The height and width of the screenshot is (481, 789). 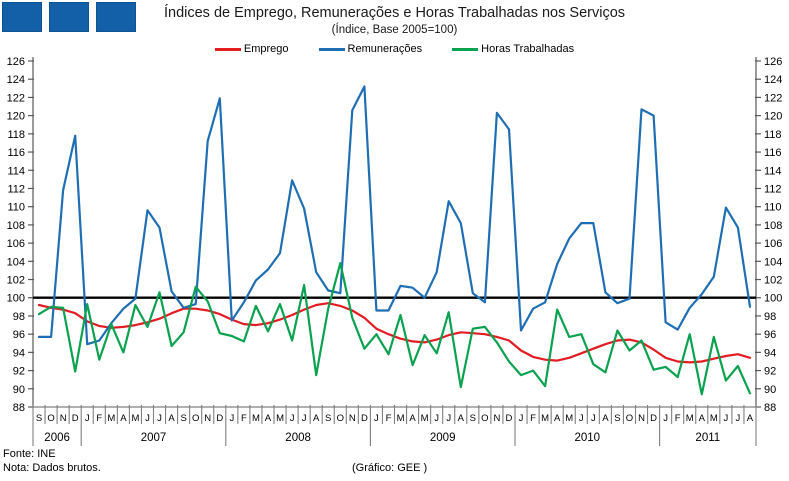 I want to click on legend-line-horas, so click(x=465, y=49).